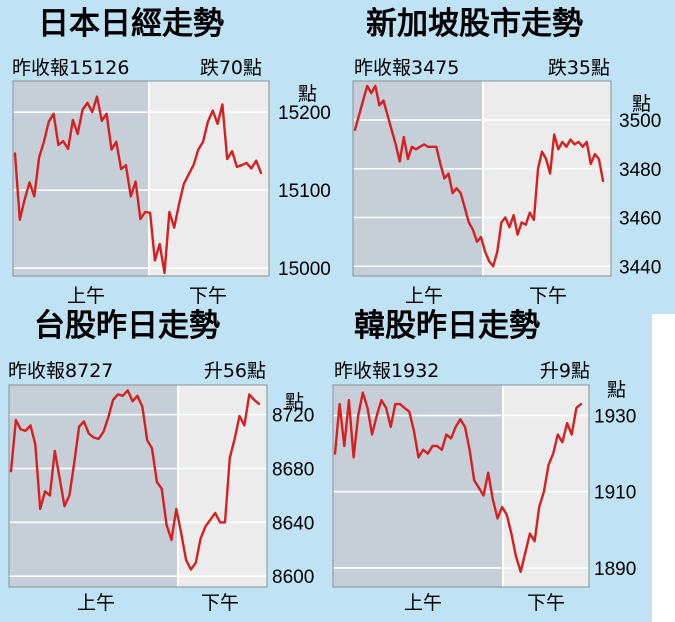 The height and width of the screenshot is (622, 675). Describe the element at coordinates (615, 493) in the screenshot. I see `y-tick-label: 1910` at that location.